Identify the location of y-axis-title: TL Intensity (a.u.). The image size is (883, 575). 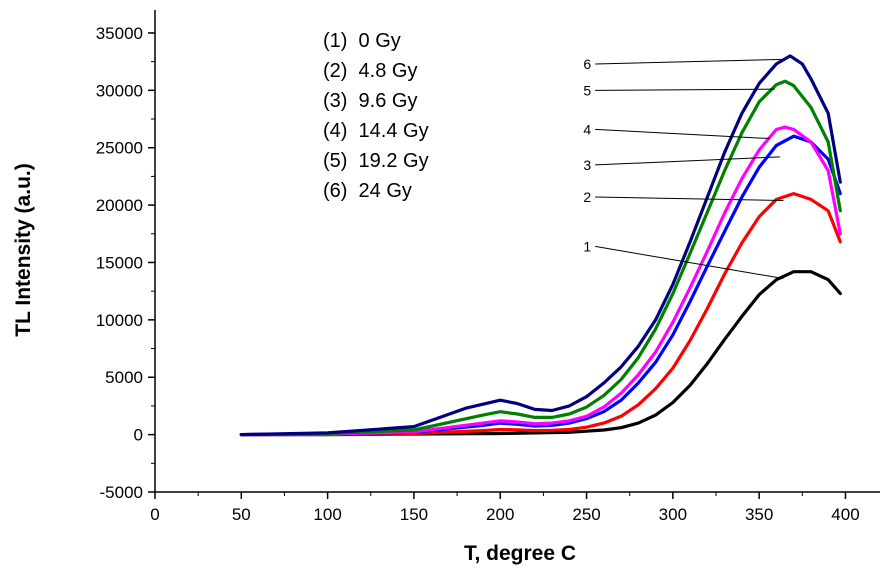
(23, 249).